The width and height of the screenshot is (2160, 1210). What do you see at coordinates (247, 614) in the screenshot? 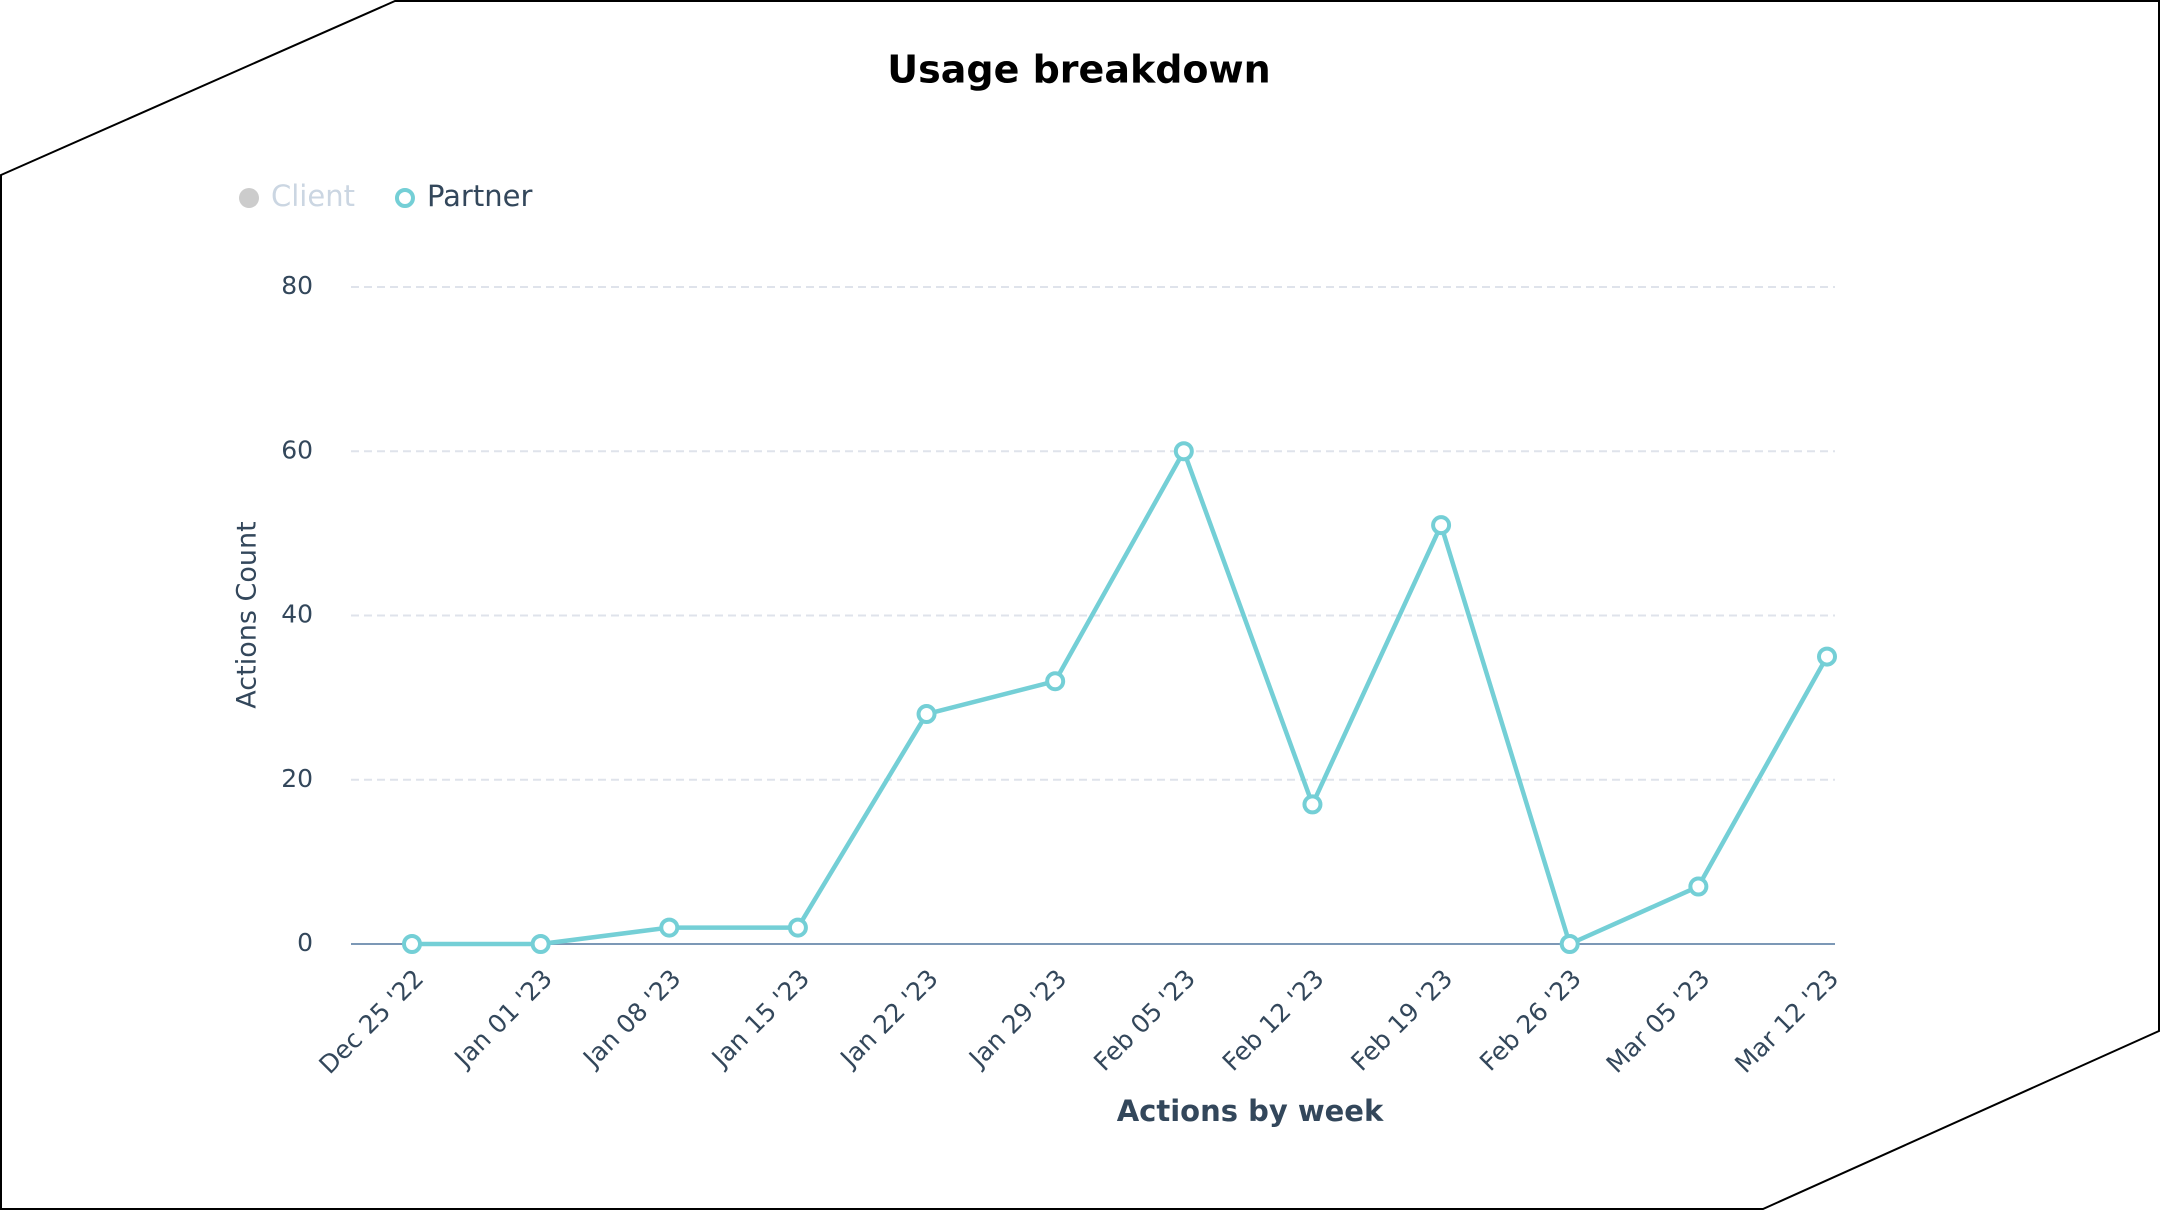
I see `y-axis-label: Actions Count` at bounding box center [247, 614].